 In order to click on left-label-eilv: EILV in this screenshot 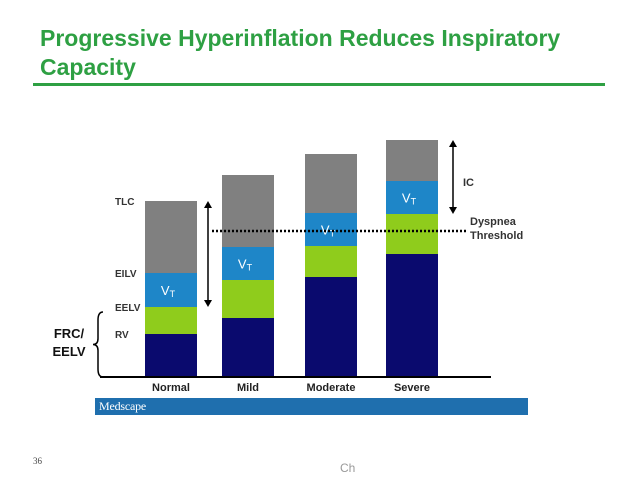, I will do `click(126, 274)`.